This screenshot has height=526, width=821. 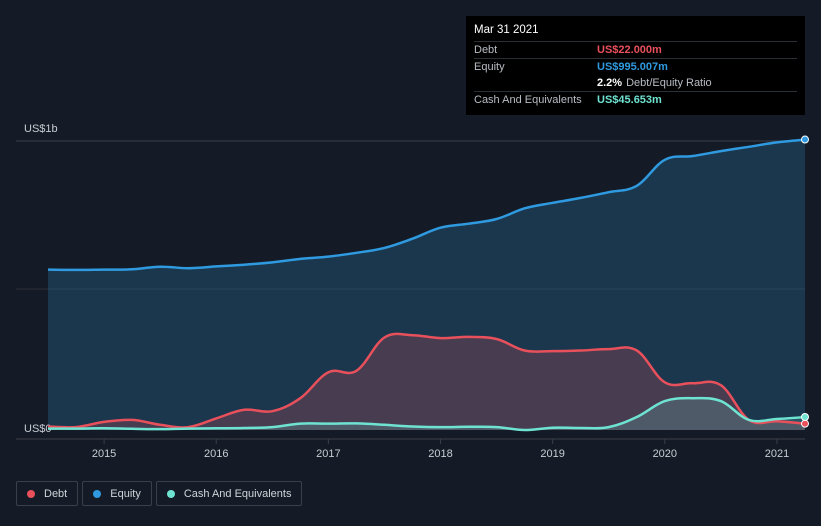 What do you see at coordinates (97, 493) in the screenshot?
I see `legend-equity-dot-icon` at bounding box center [97, 493].